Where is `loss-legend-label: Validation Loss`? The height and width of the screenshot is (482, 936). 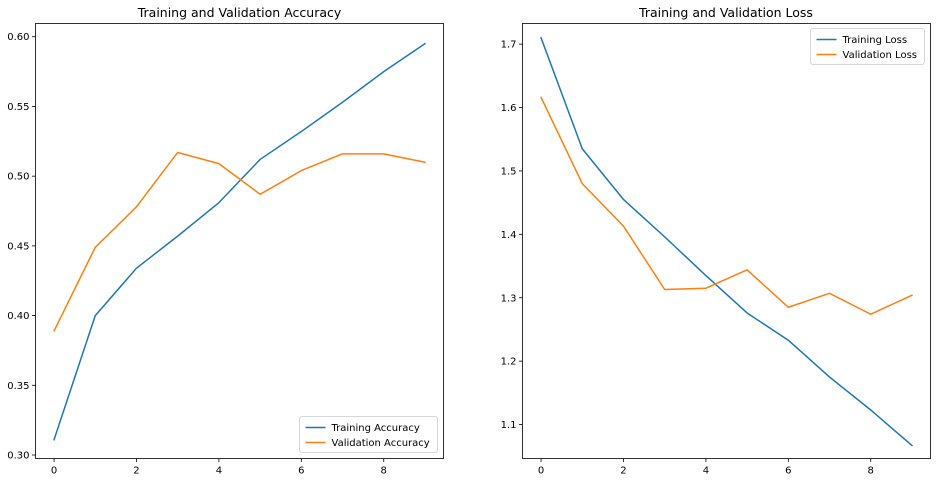
loss-legend-label: Validation Loss is located at coordinates (880, 55).